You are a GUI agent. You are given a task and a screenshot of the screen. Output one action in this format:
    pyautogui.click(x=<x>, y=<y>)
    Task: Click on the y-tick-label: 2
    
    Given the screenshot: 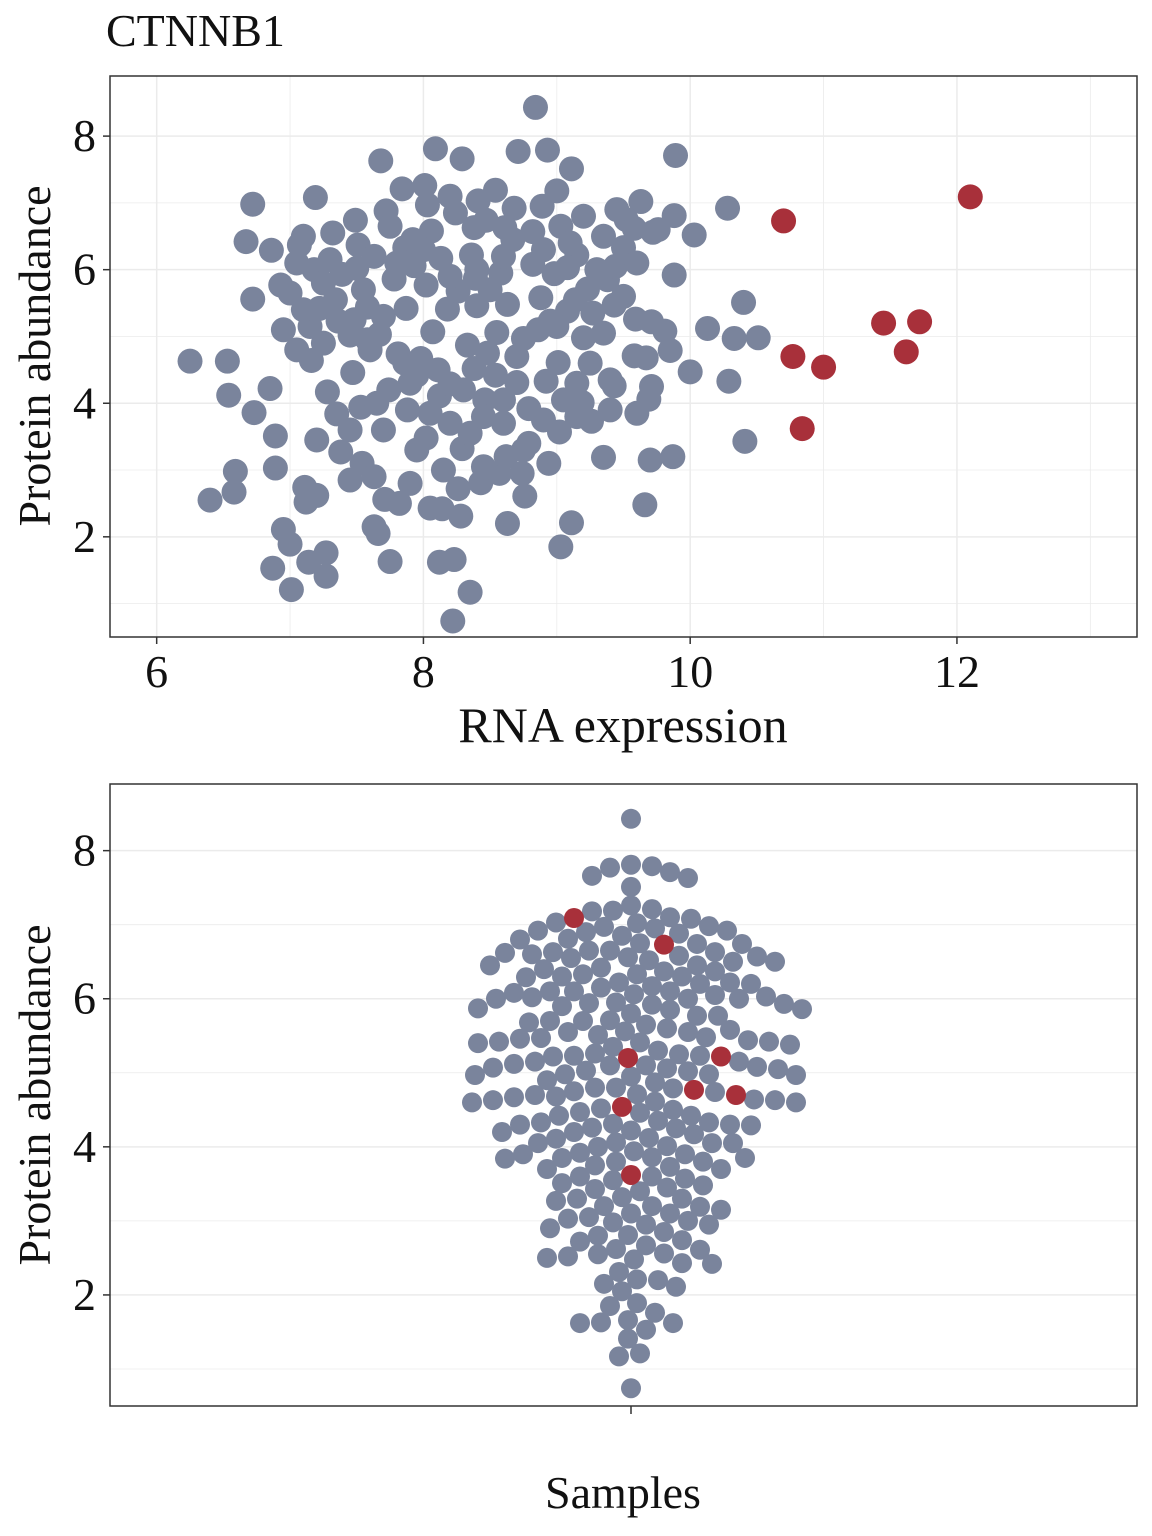 What is the action you would take?
    pyautogui.click(x=84, y=536)
    